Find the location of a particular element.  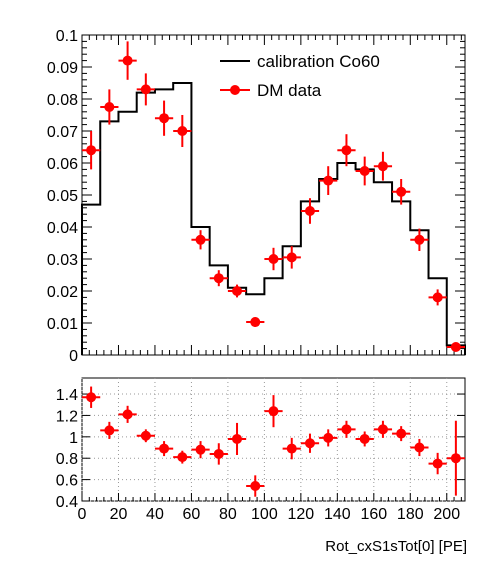

y-tick-label: 0.09 is located at coordinates (62, 68).